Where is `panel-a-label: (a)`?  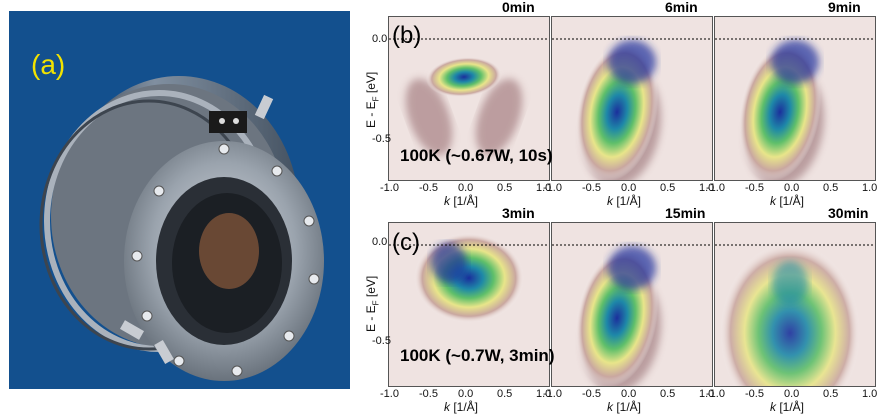 panel-a-label: (a) is located at coordinates (48, 64).